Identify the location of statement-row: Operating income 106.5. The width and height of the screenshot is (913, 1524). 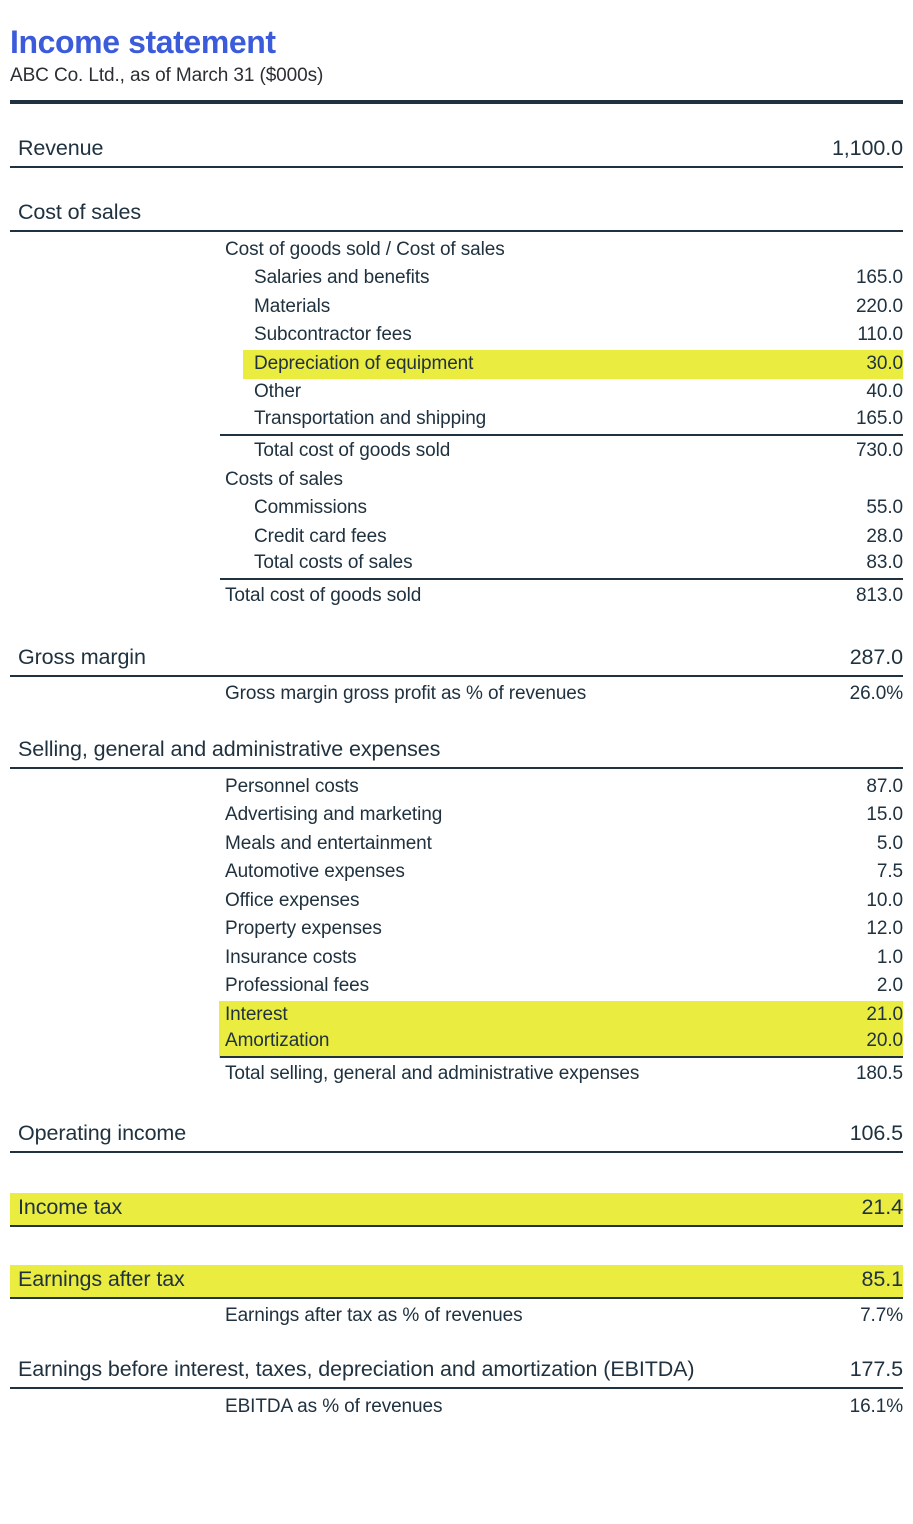
(456, 1136).